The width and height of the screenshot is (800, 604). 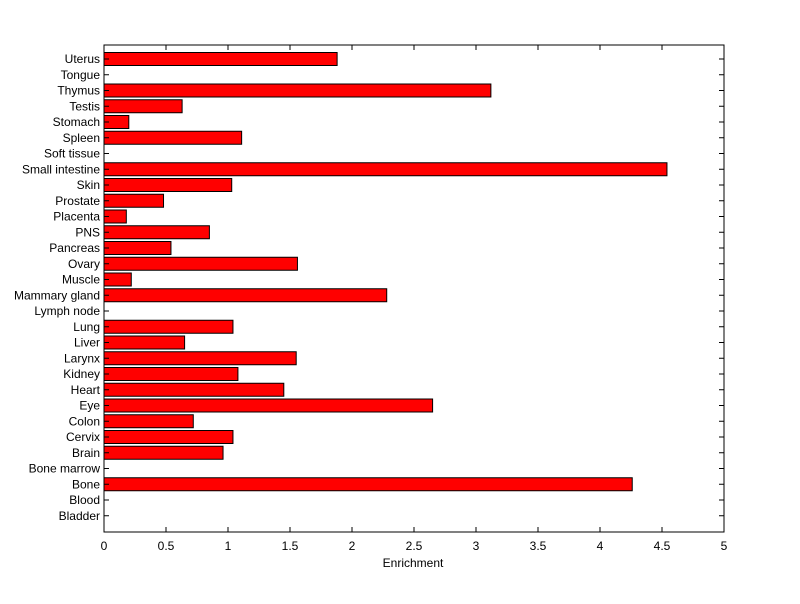 What do you see at coordinates (200, 358) in the screenshot?
I see `bar-larynx` at bounding box center [200, 358].